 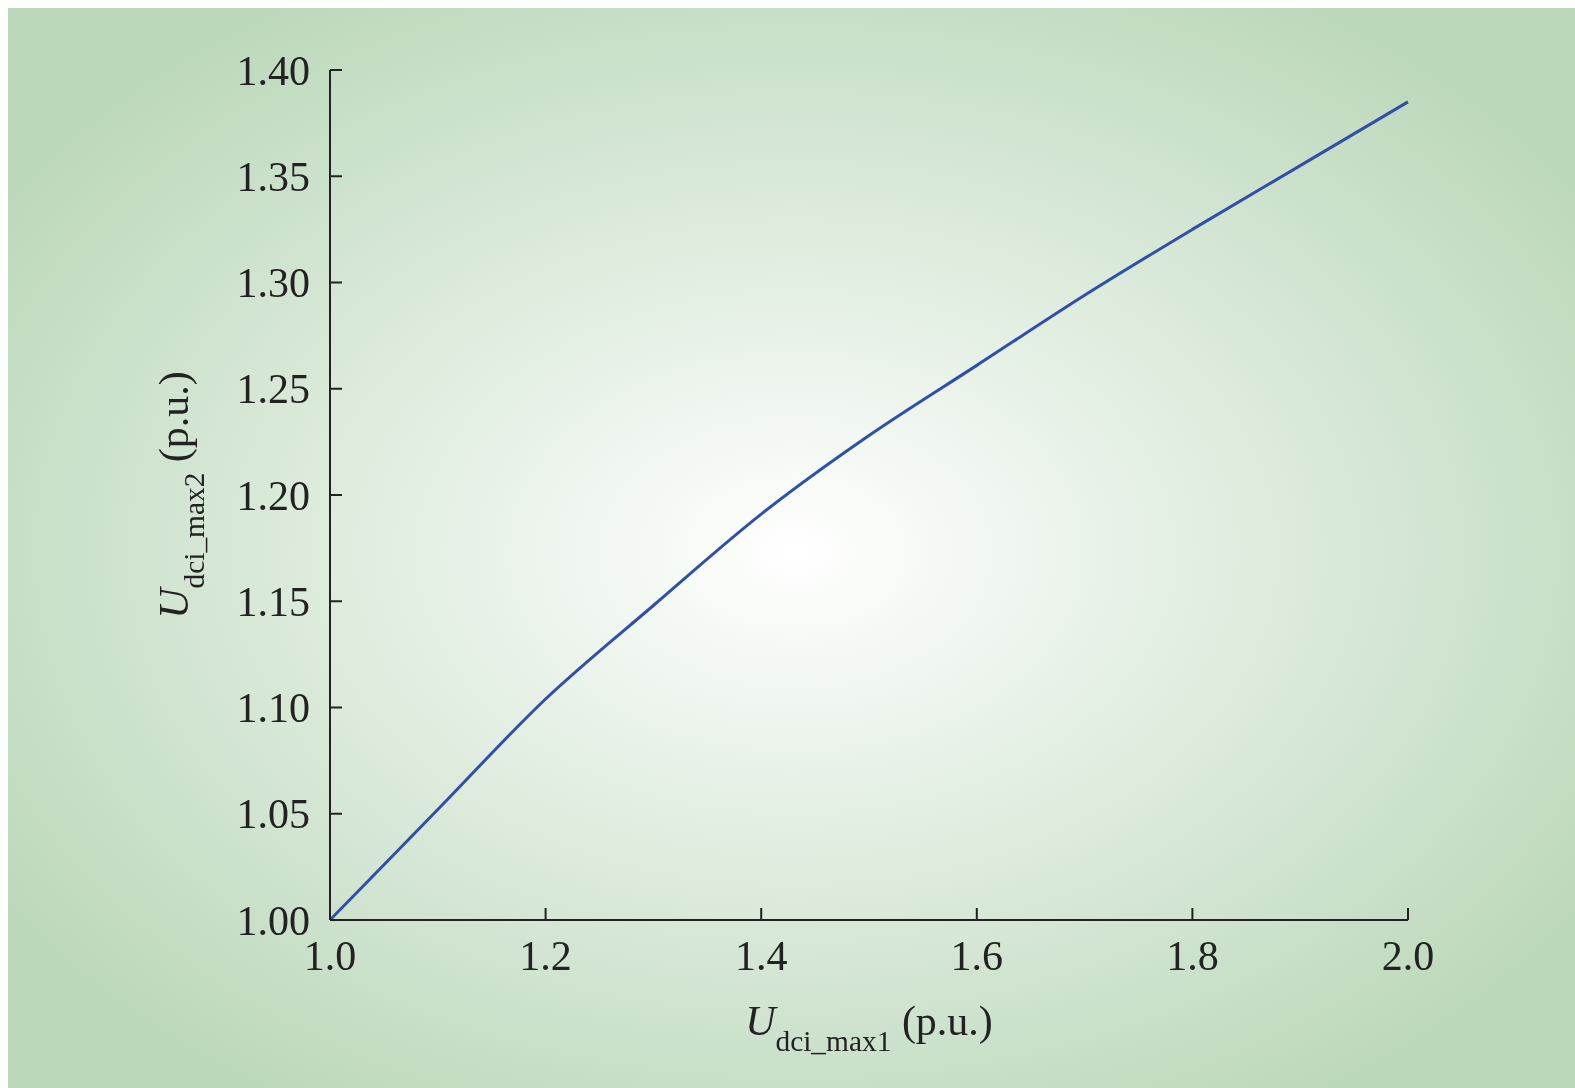 What do you see at coordinates (1192, 956) in the screenshot?
I see `x-tick-label: 1.8` at bounding box center [1192, 956].